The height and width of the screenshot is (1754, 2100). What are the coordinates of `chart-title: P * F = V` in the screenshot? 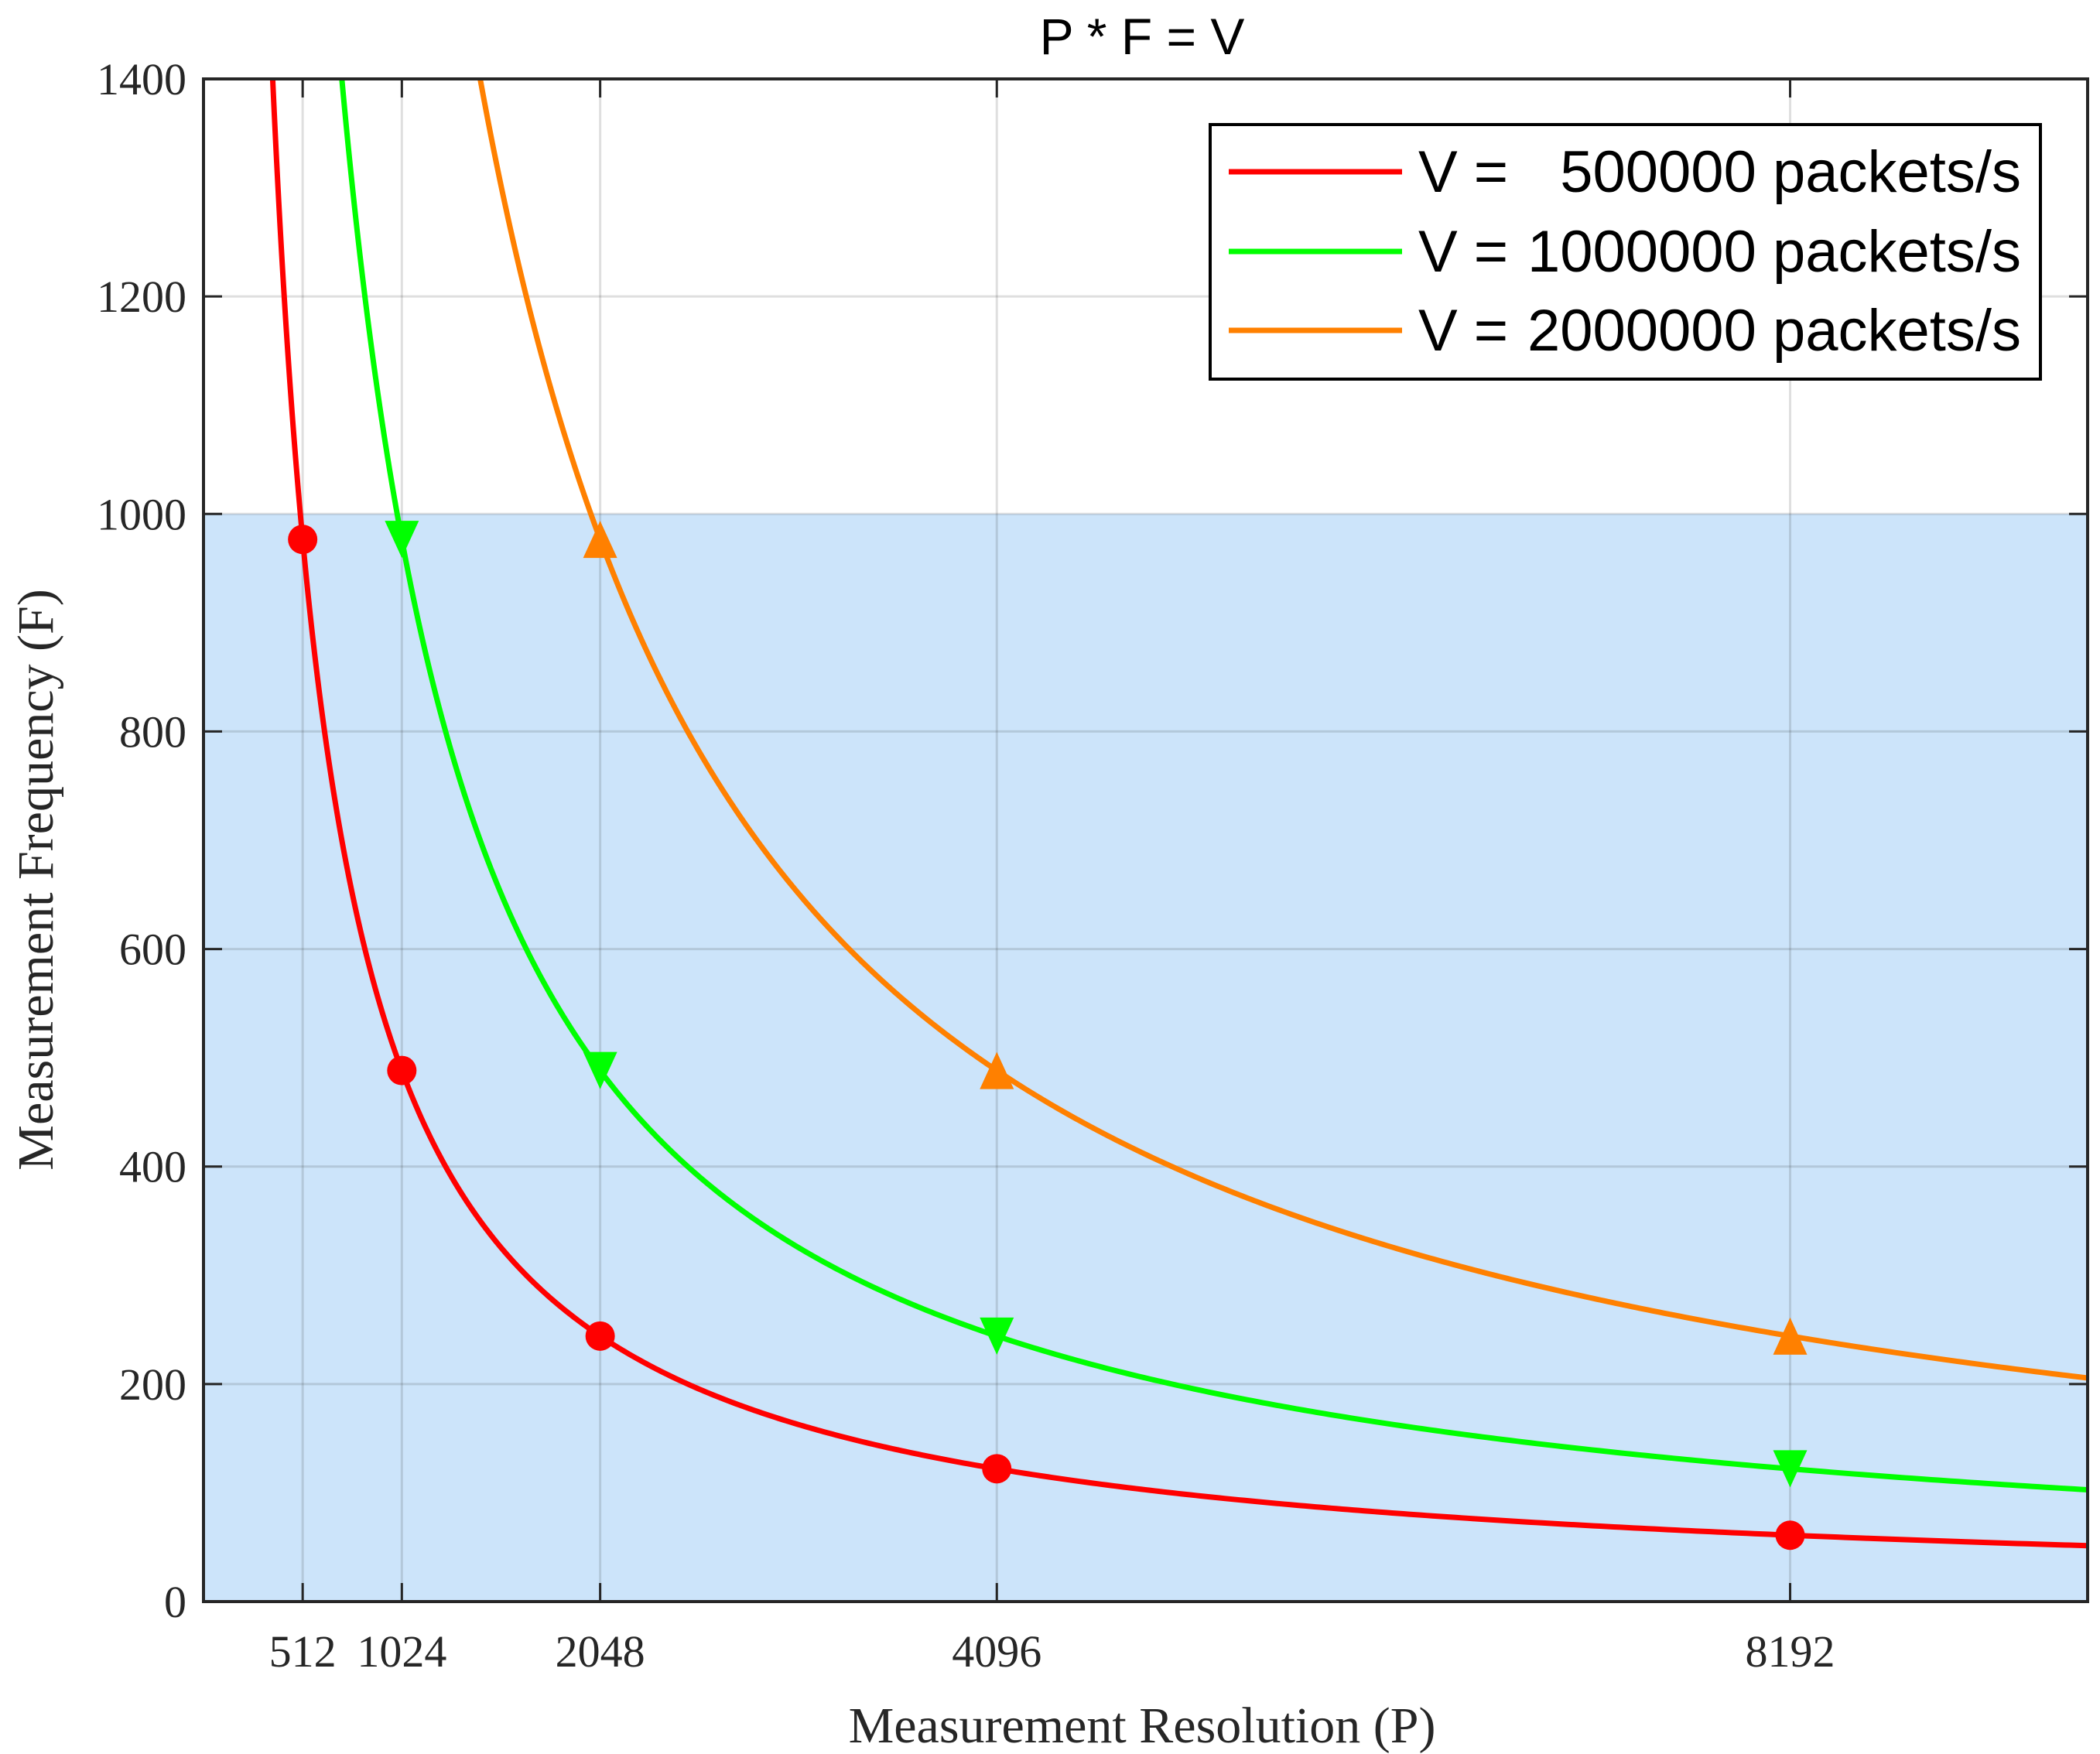 It's located at (1142, 36).